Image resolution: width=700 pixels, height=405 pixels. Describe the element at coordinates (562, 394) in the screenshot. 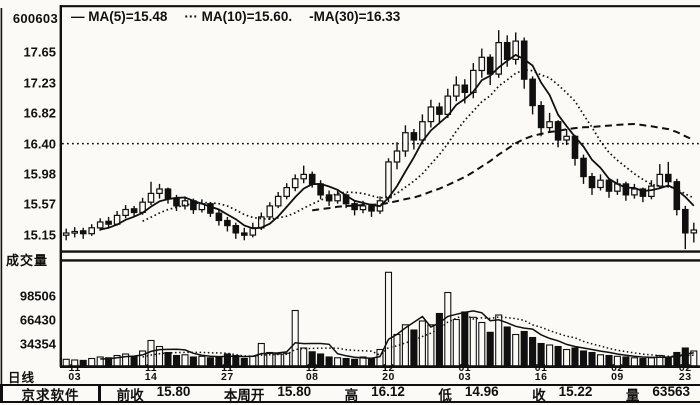

I see `status-field: 收 15.22` at that location.